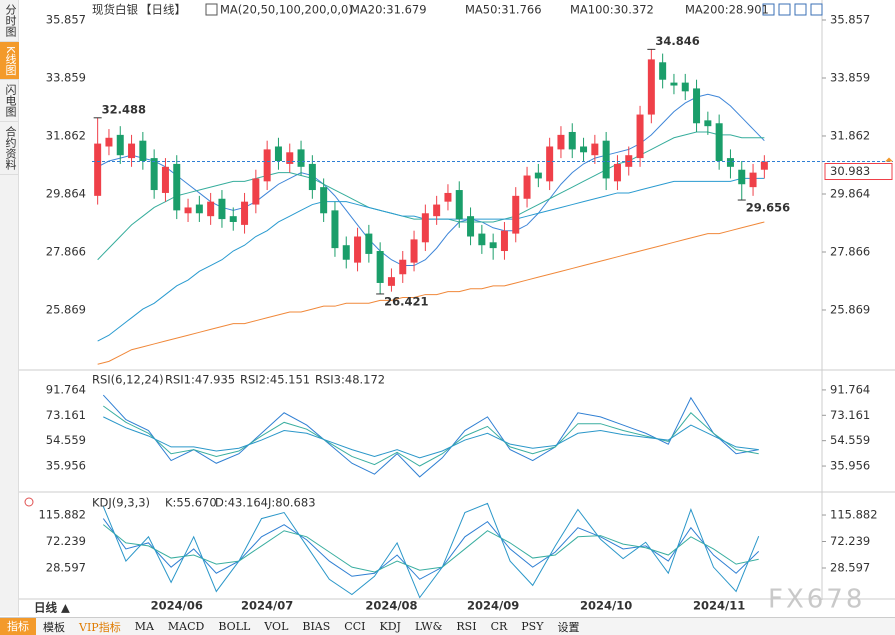  What do you see at coordinates (10, 61) in the screenshot?
I see `sidebar-tab: K线图` at bounding box center [10, 61].